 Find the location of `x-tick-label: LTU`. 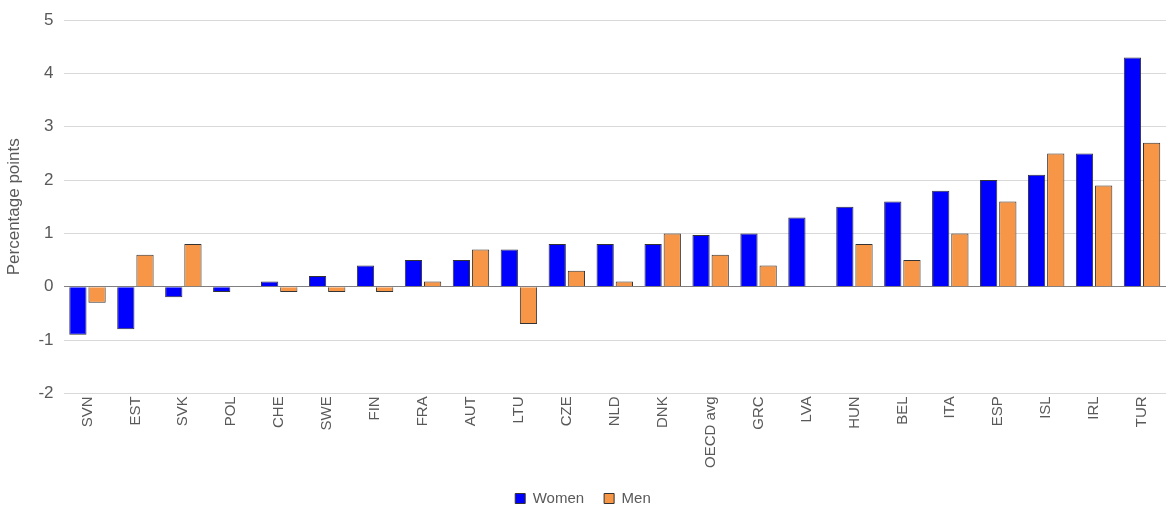

x-tick-label: LTU is located at coordinates (518, 410).